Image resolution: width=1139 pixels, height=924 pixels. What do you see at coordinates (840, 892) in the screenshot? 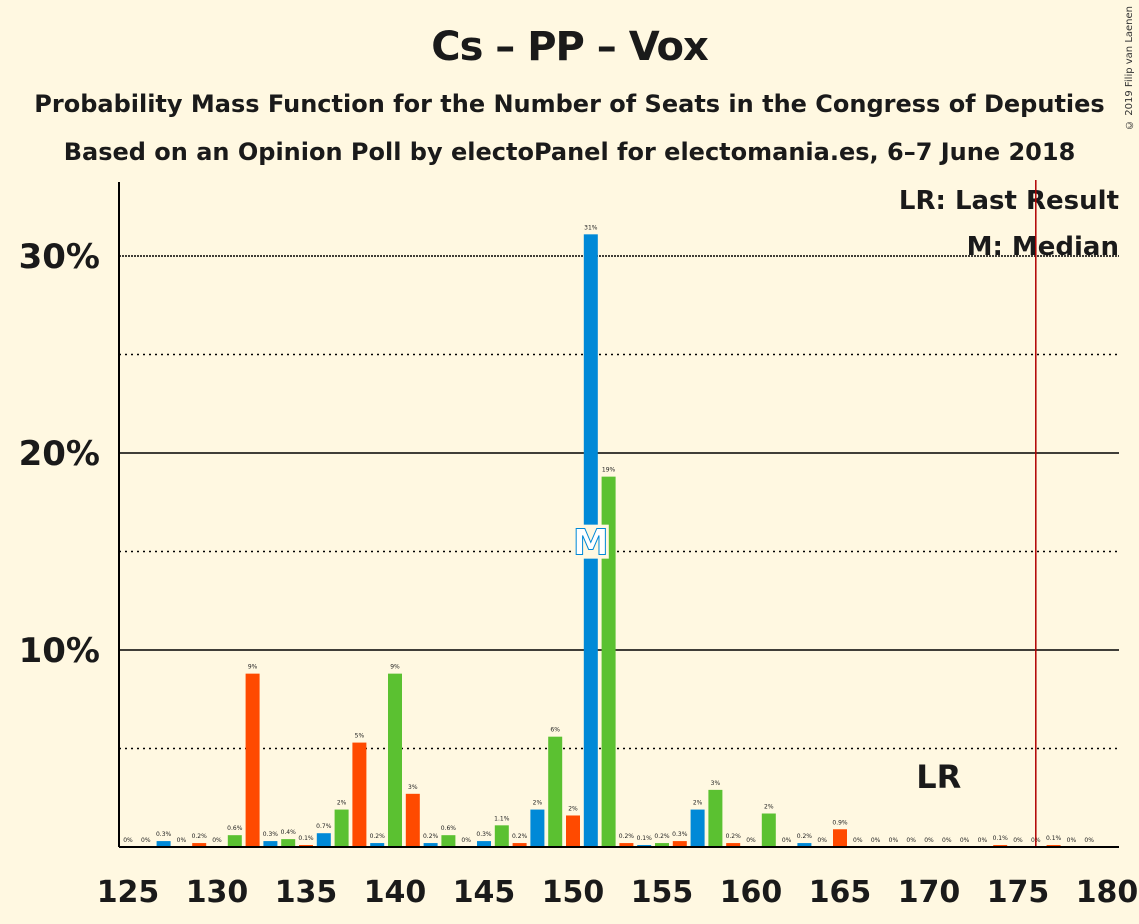
I see `x-tick-label: 165` at bounding box center [840, 892].